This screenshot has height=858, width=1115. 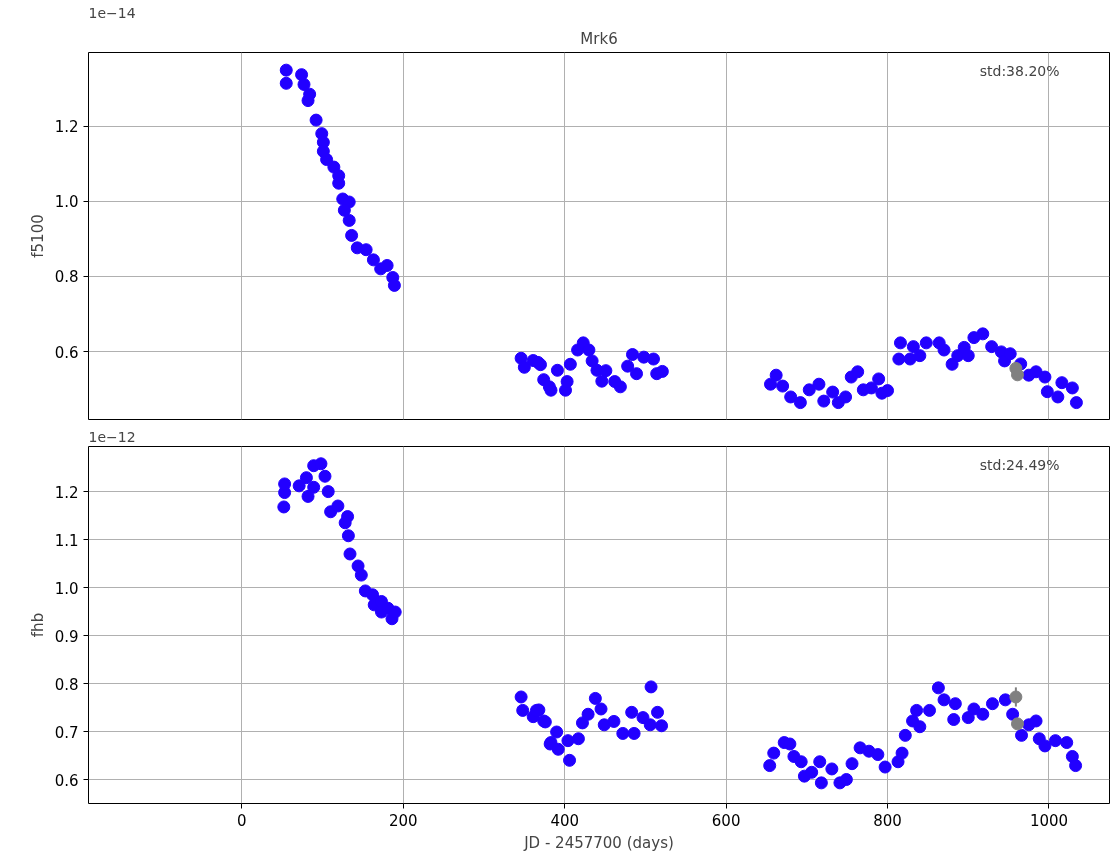 What do you see at coordinates (726, 820) in the screenshot?
I see `x-tick-label: 600` at bounding box center [726, 820].